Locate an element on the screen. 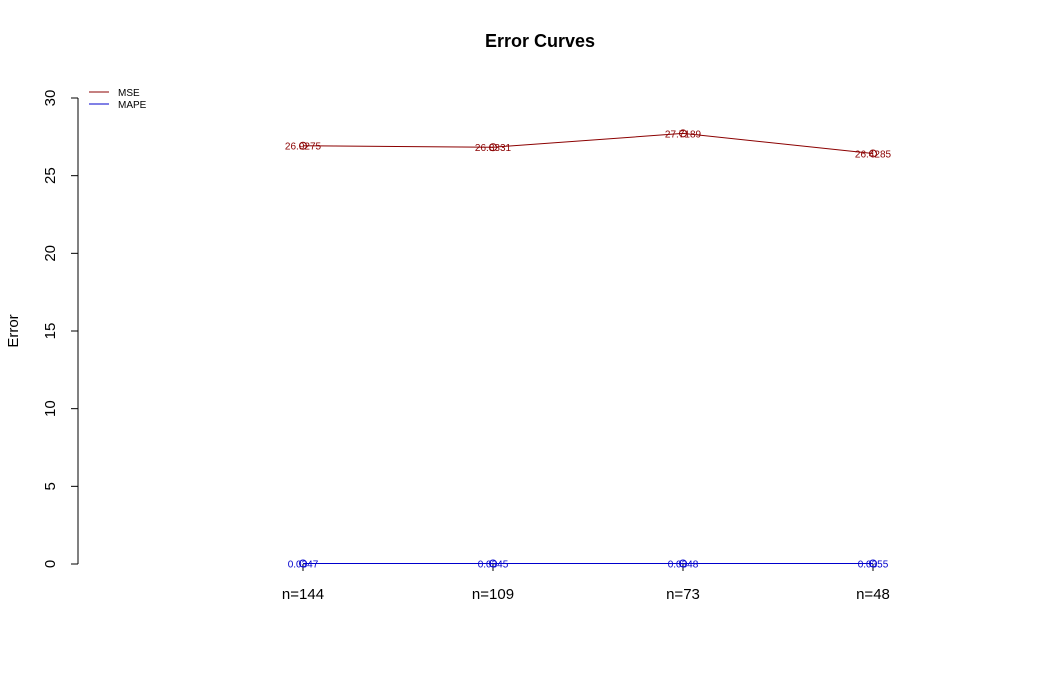 Image resolution: width=1043 pixels, height=681 pixels. mape-data-label: 0.0348 is located at coordinates (683, 564).